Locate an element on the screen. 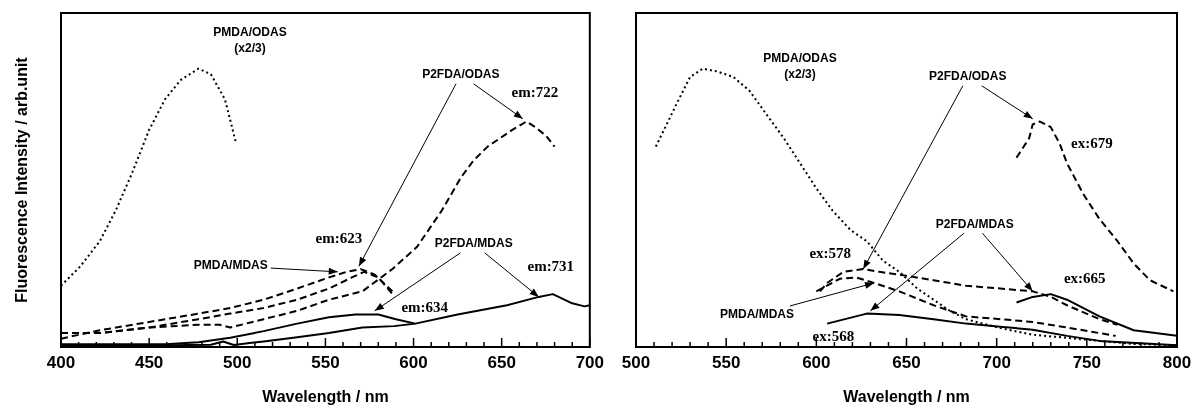  annotation: ex:568 is located at coordinates (833, 335).